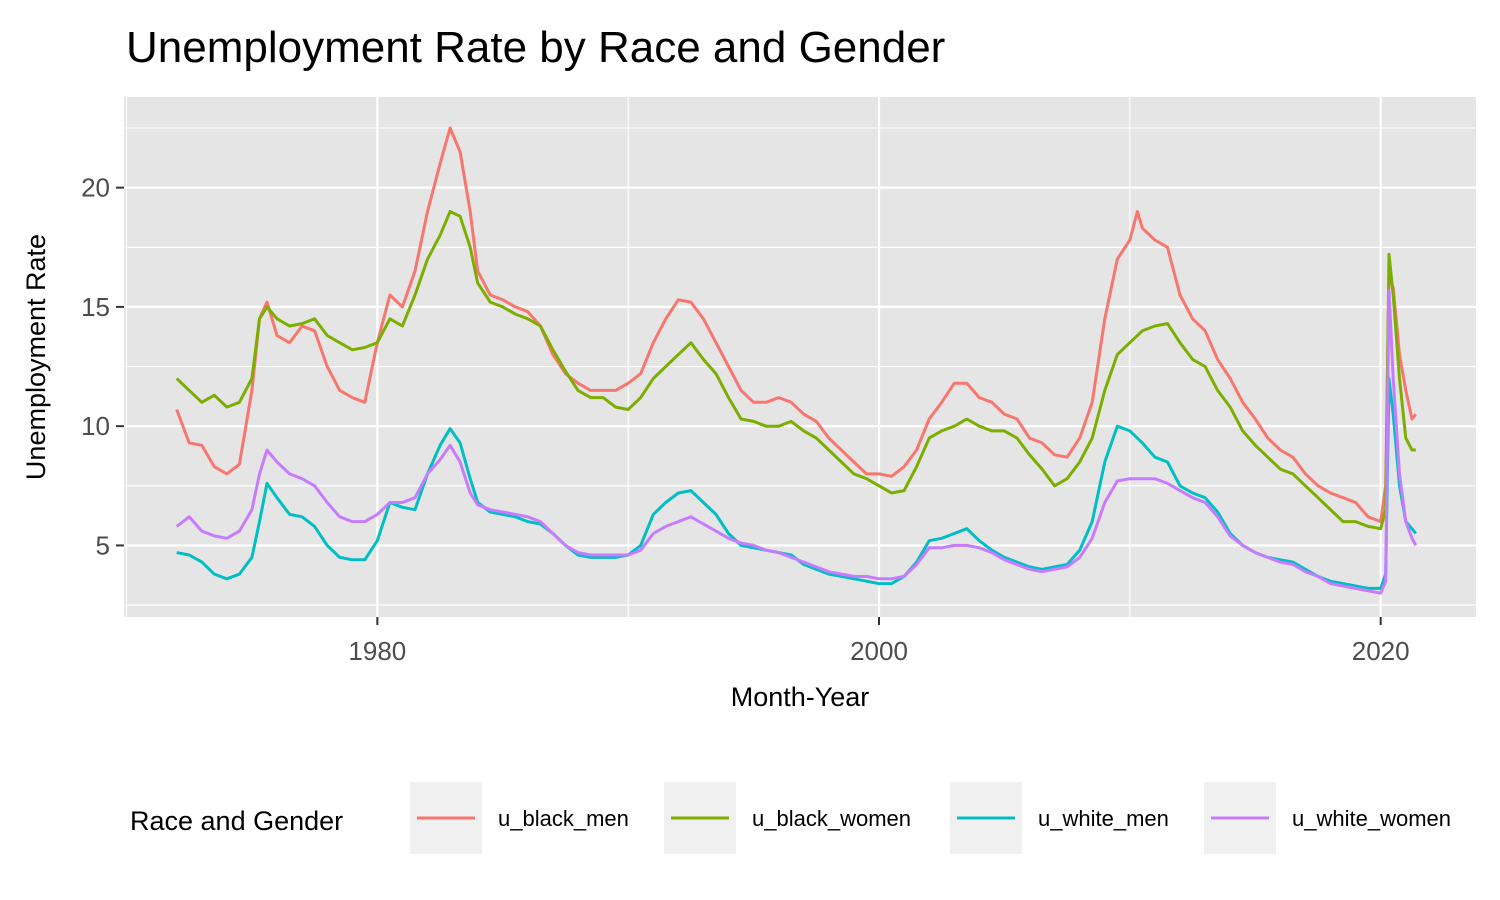 This screenshot has height=900, width=1500. What do you see at coordinates (95, 426) in the screenshot?
I see `y-tick-label: 10` at bounding box center [95, 426].